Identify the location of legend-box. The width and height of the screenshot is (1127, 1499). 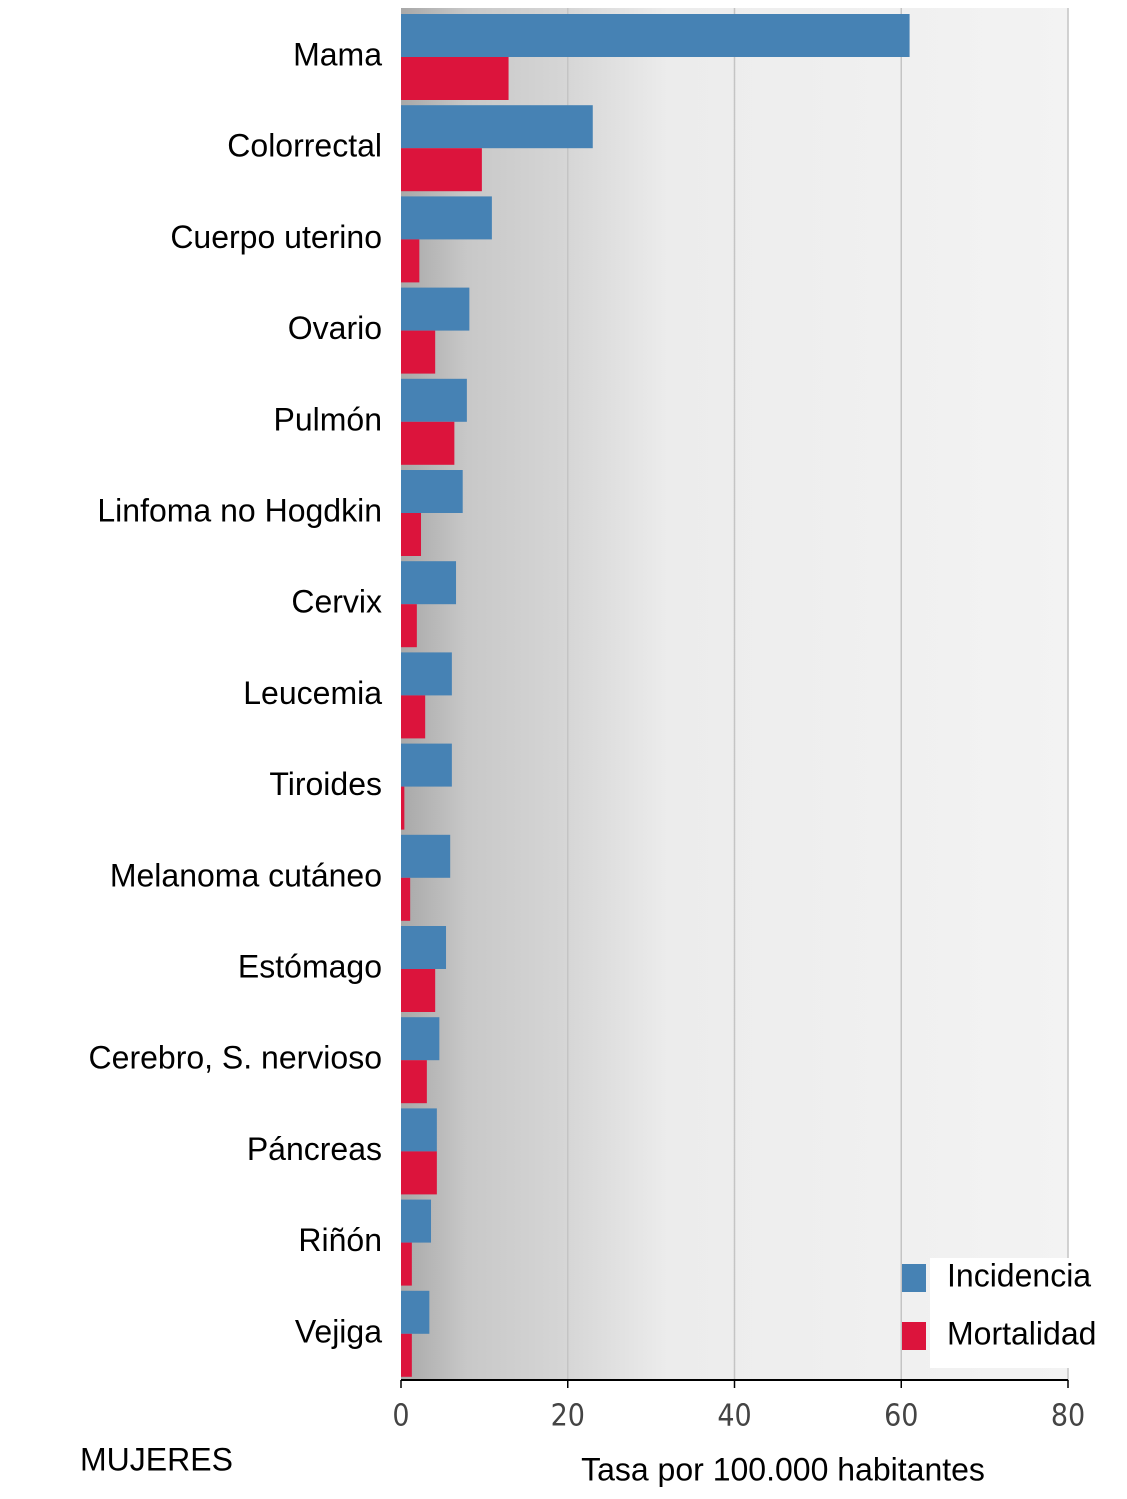
(1028, 1313).